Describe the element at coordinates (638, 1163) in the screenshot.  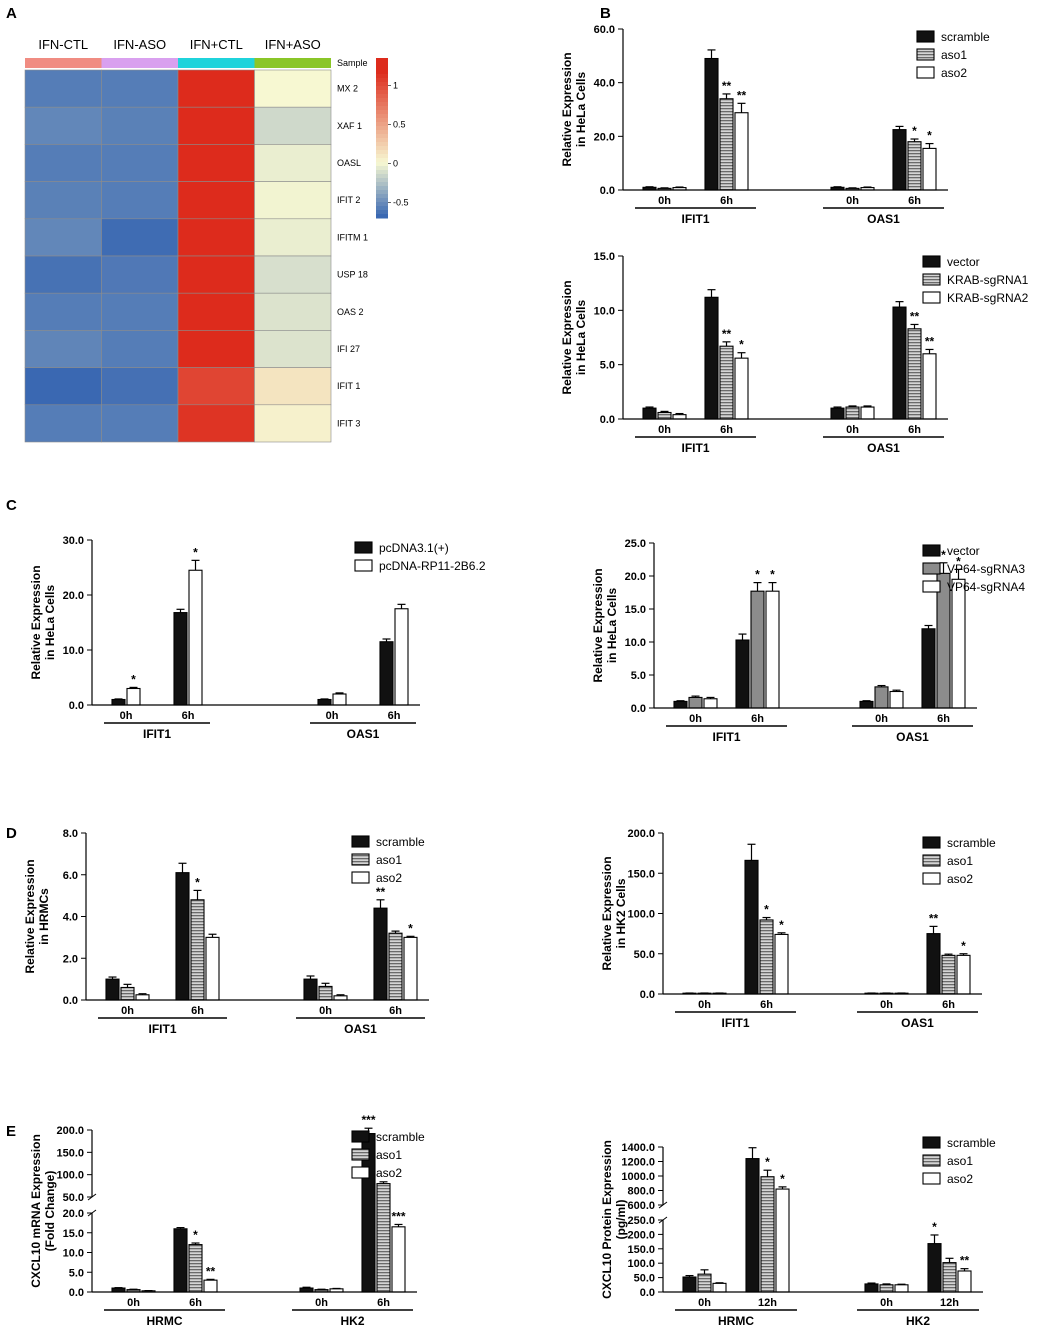
I see `y-tick-label: 1200.0` at that location.